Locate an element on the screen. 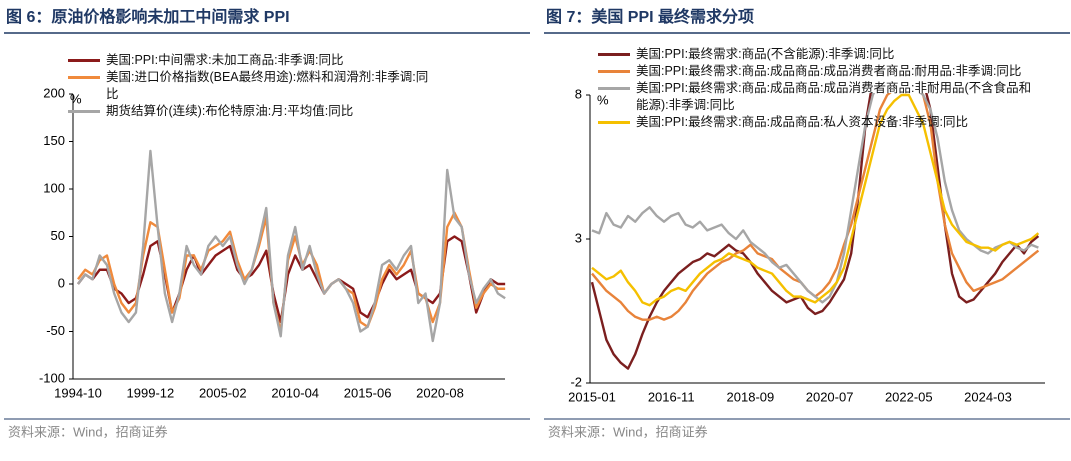 This screenshot has height=461, width=1071. legend-item: 美国:进口价格指数(BEA最终用途):燃料和润滑剂:非季调:同比 is located at coordinates (251, 86).